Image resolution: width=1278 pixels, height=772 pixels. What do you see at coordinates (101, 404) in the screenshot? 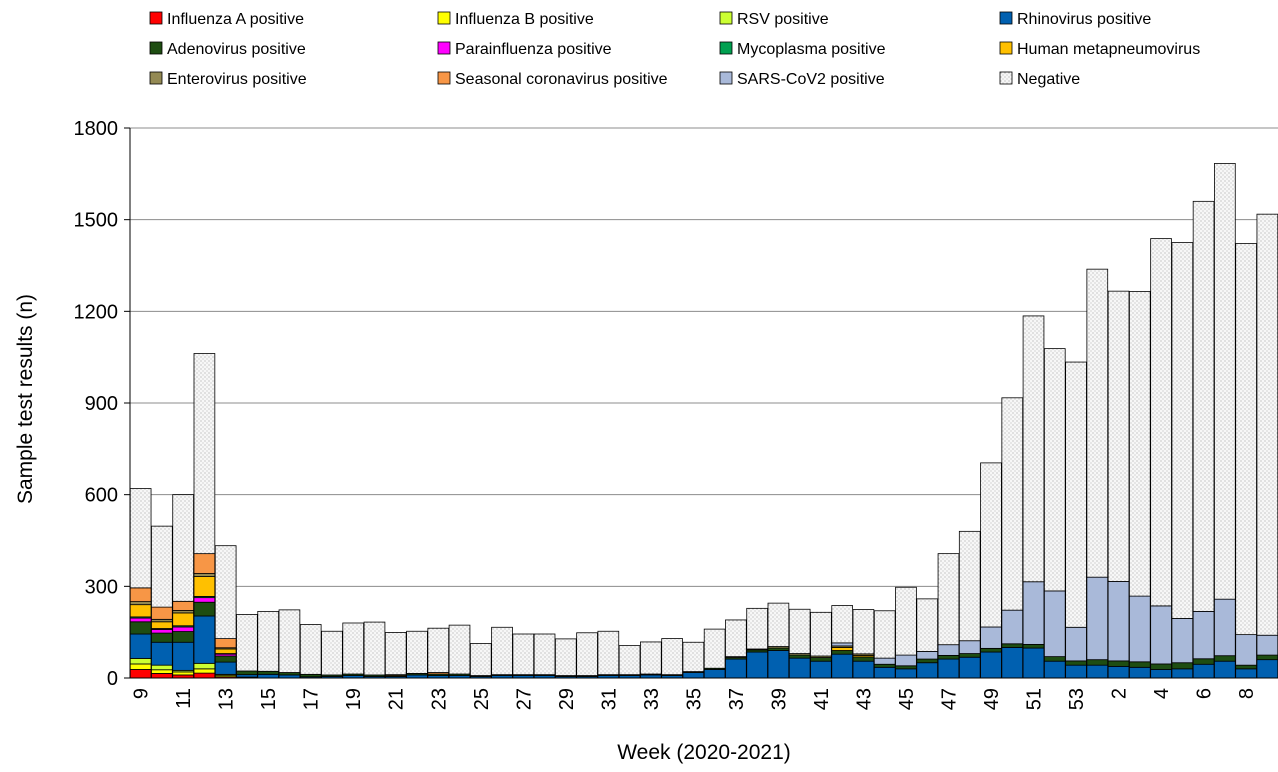
I see `y-tick-label: 900` at bounding box center [101, 404].